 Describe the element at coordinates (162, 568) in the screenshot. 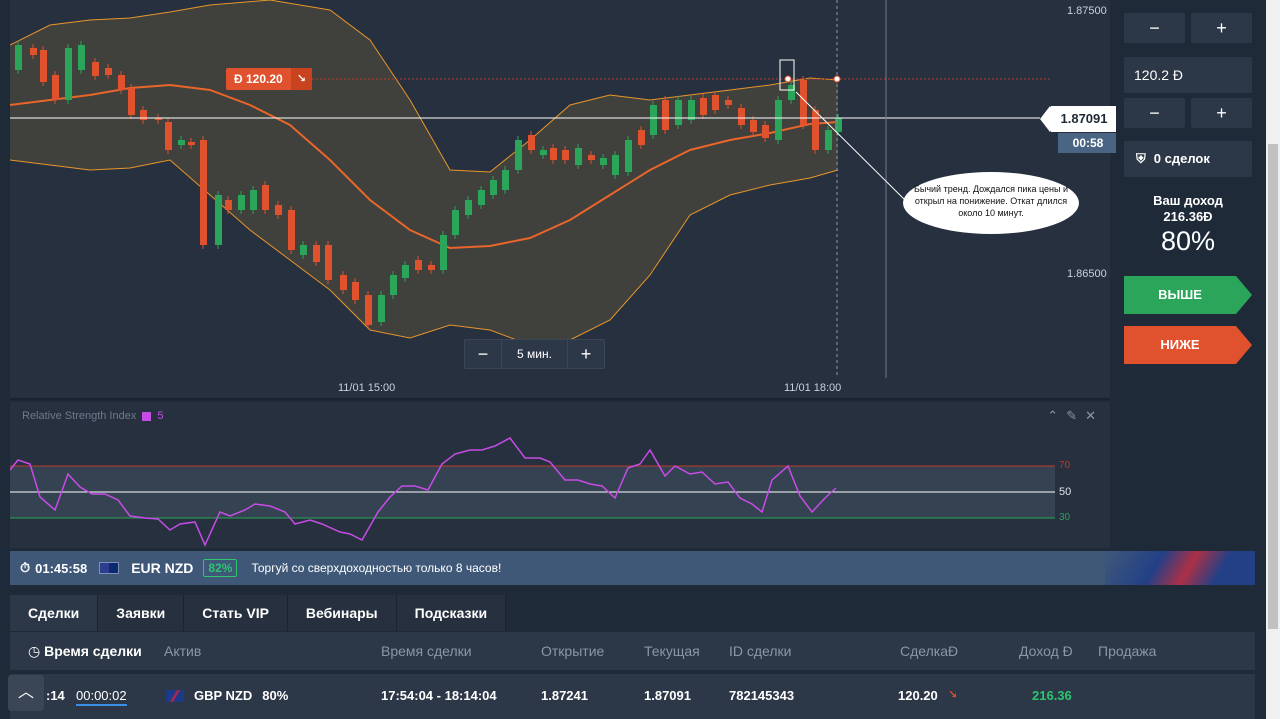

I see `promo-pair: EUR NZD` at that location.